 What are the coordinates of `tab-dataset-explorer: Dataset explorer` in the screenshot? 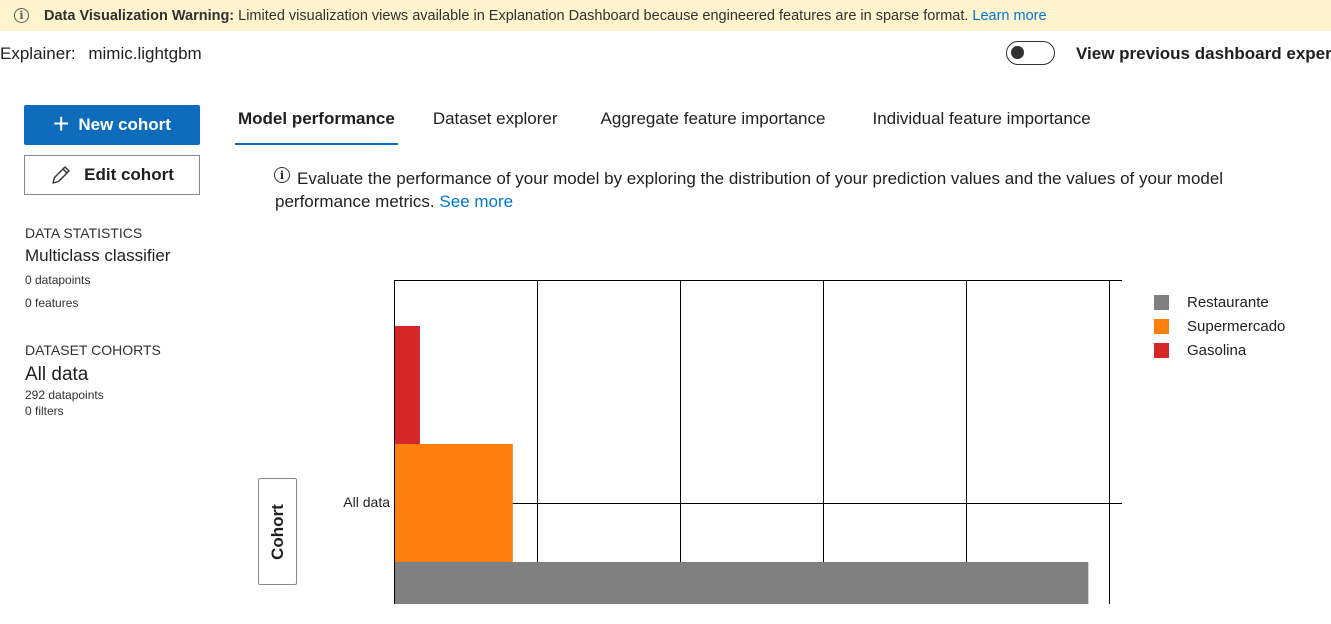 It's located at (495, 118).